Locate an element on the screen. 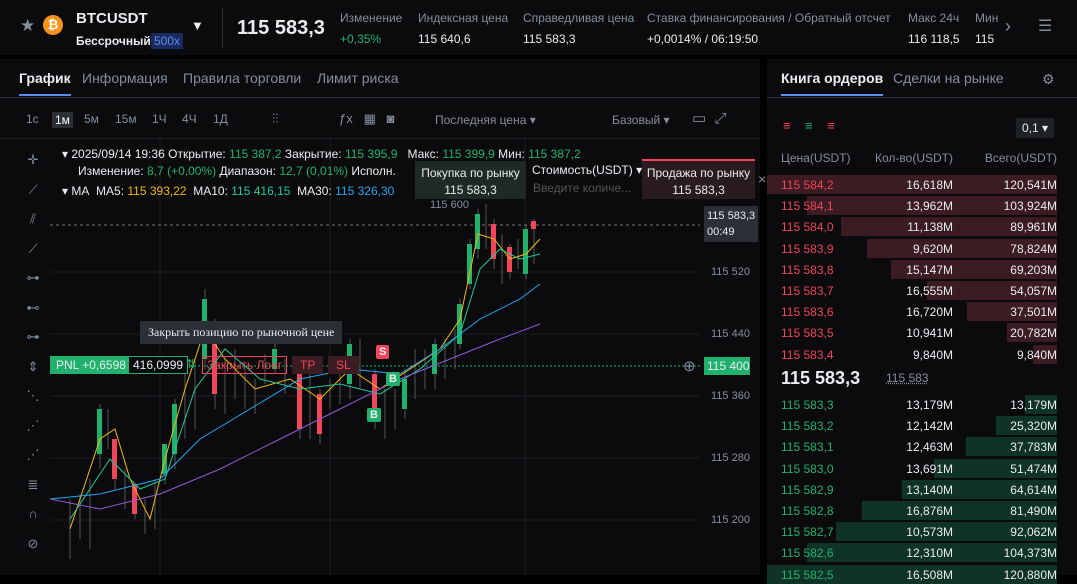 This screenshot has height=584, width=1077. ob-total: 51,474M is located at coordinates (1033, 468).